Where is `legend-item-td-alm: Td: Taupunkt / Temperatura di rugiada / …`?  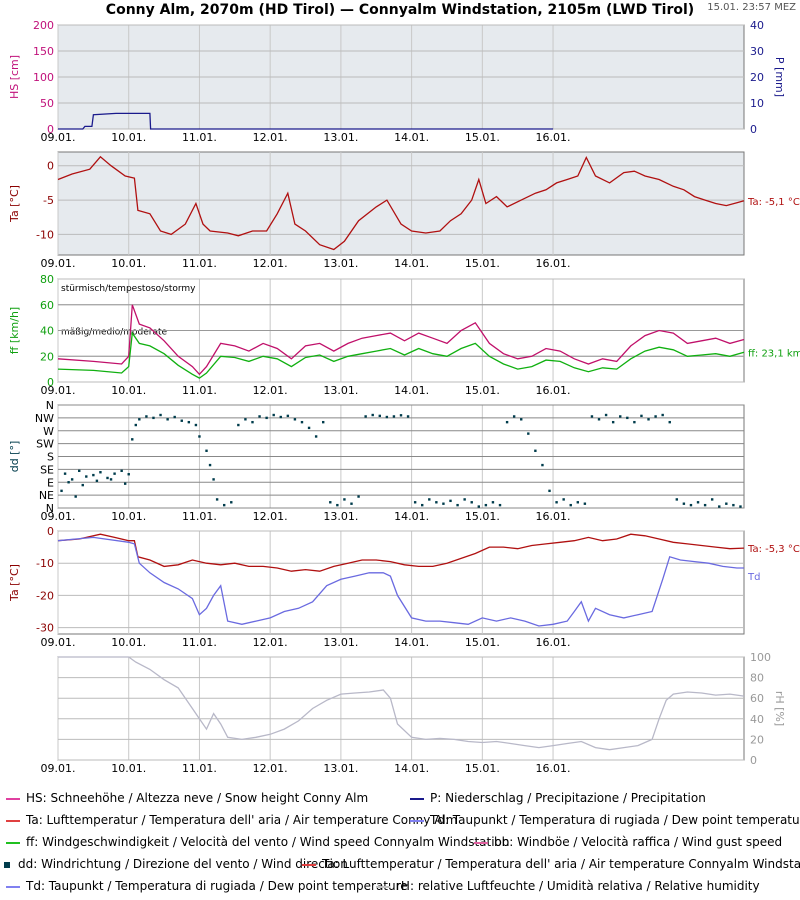
legend-item-td-alm: Td: Taupunkt / Temperatura di rugiada / … is located at coordinates (605, 822).